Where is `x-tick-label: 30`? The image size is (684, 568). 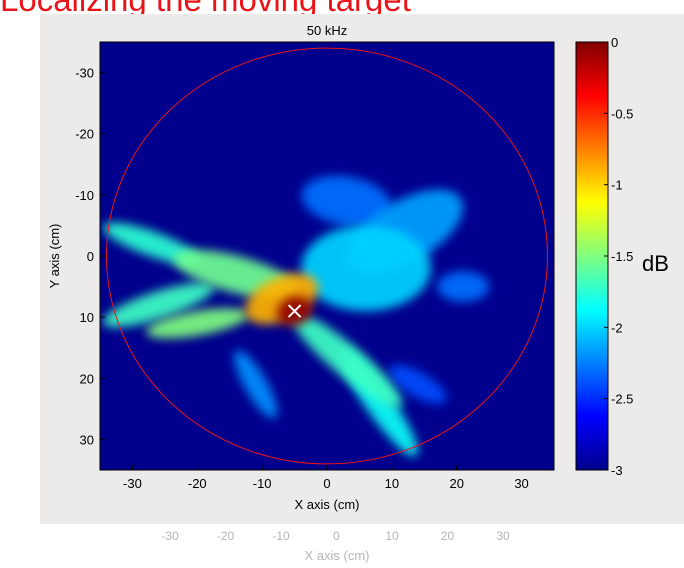 x-tick-label: 30 is located at coordinates (521, 483).